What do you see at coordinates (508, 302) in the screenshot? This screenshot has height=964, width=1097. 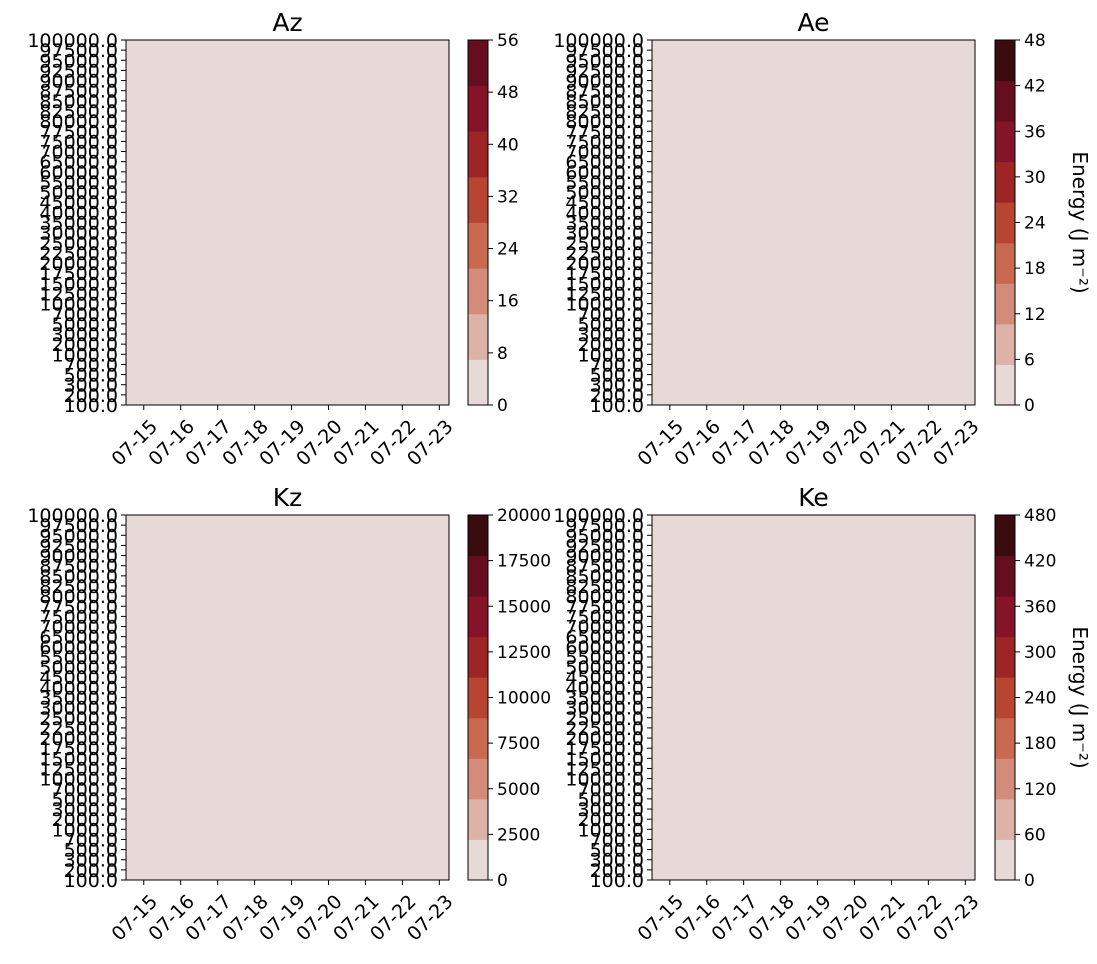 I see `colorbar-tick-label: 16` at bounding box center [508, 302].